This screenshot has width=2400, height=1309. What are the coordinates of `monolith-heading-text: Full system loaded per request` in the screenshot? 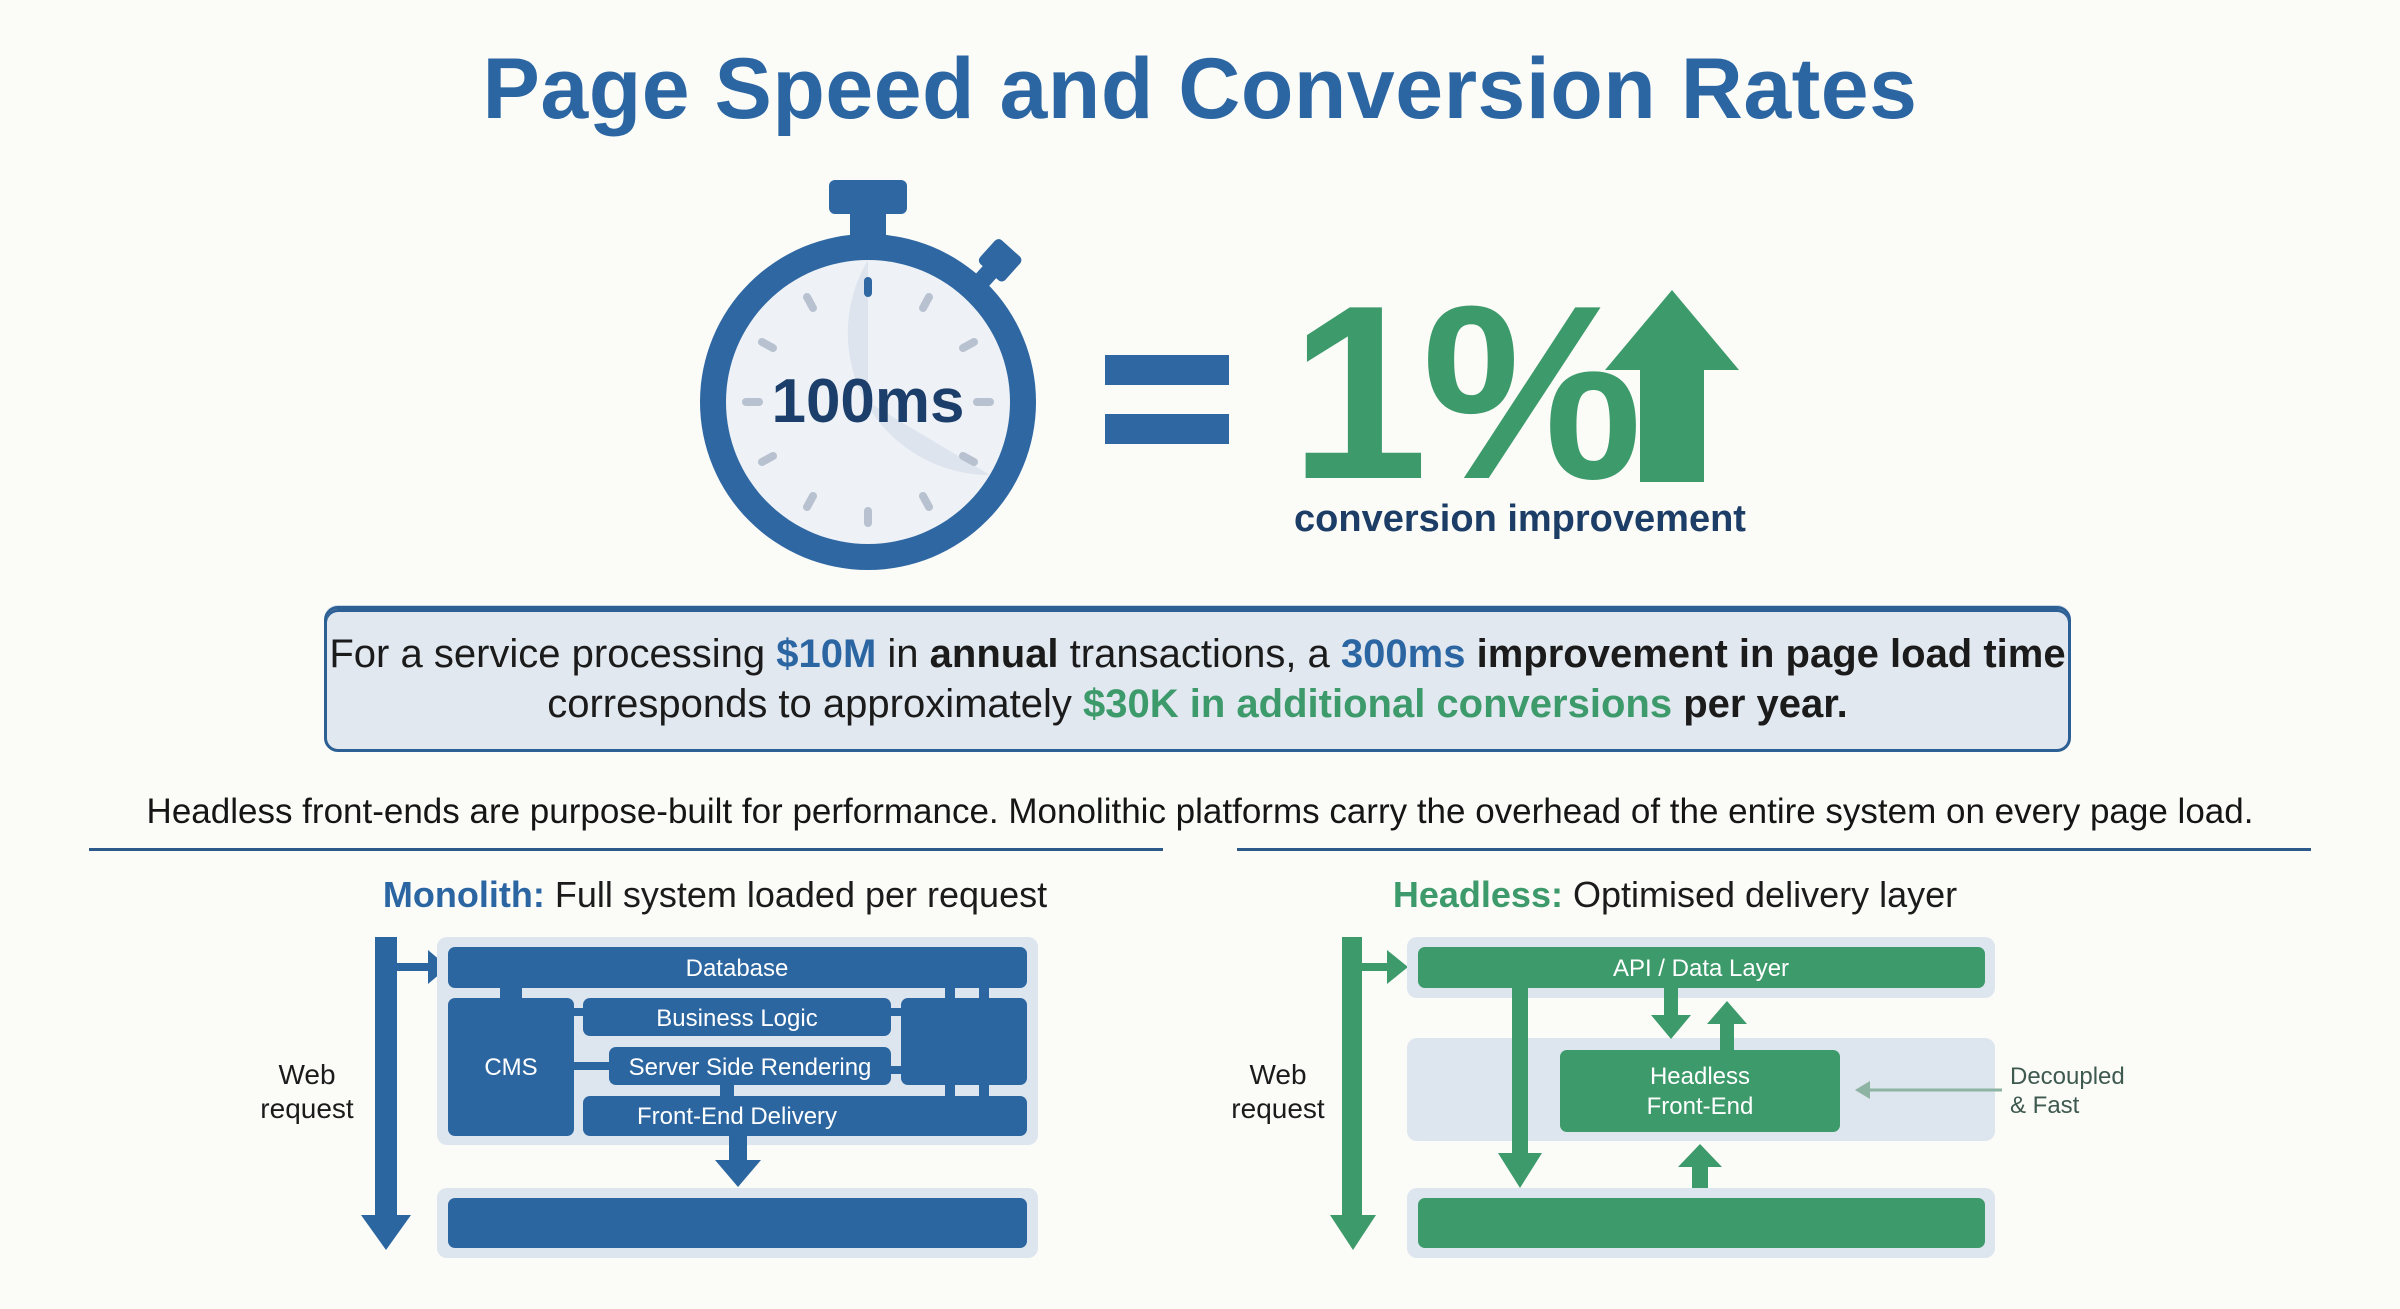 It's located at (796, 894).